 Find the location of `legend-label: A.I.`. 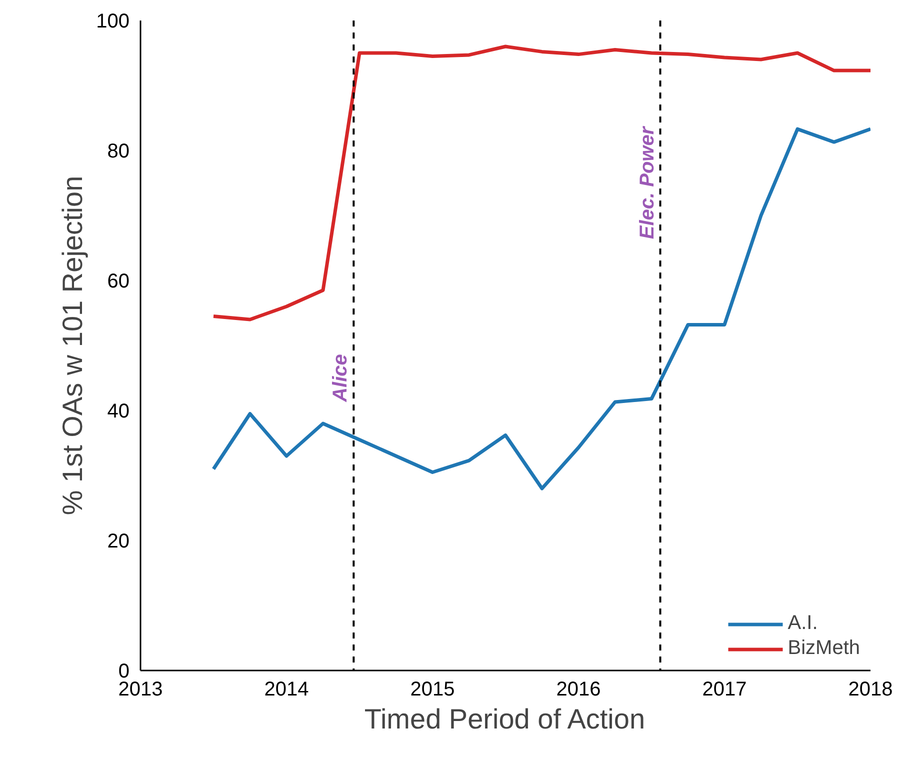

legend-label: A.I. is located at coordinates (803, 623).